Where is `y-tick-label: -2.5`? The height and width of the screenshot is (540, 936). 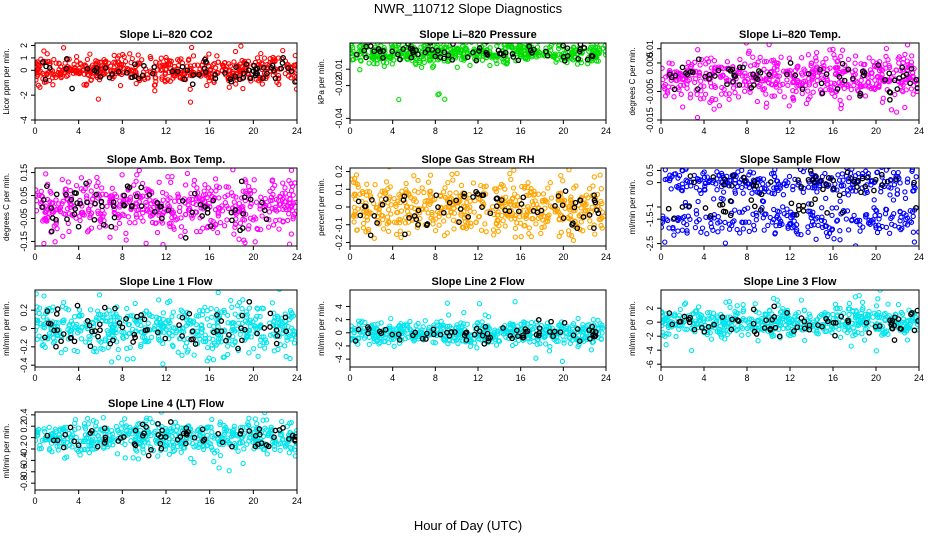
y-tick-label: -2.5 is located at coordinates (650, 244).